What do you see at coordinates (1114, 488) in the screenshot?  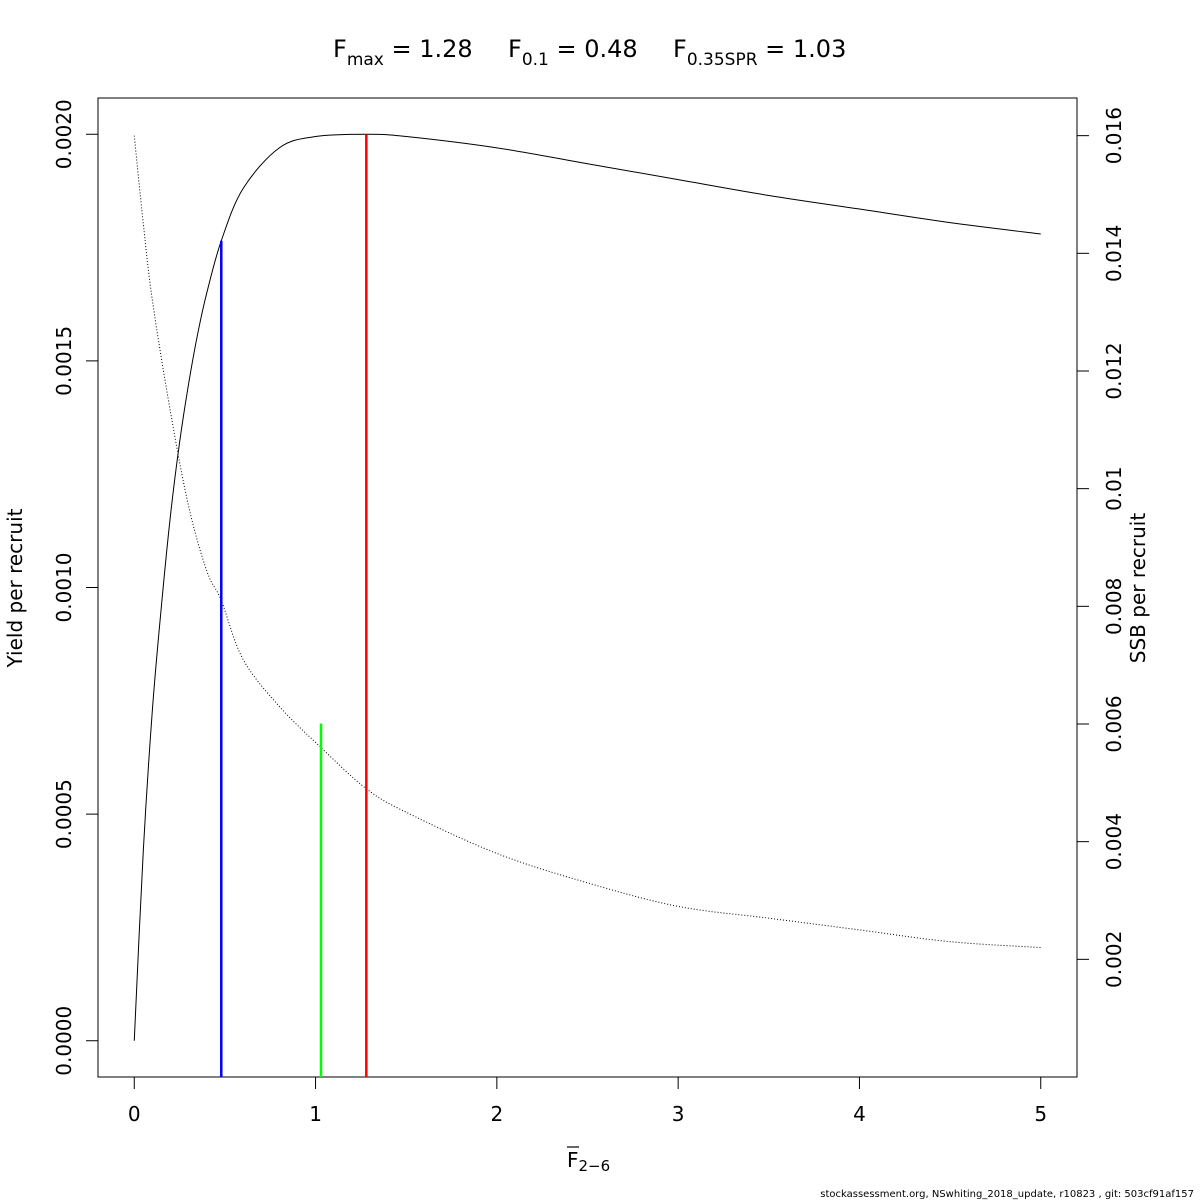 I see `y-right-tick-label: 0.01` at bounding box center [1114, 488].